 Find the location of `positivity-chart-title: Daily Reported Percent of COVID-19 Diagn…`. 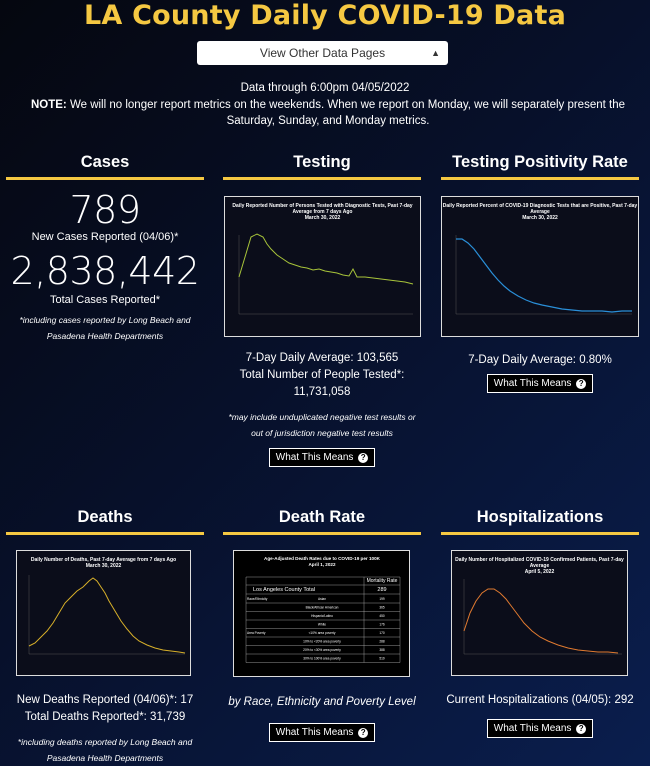

positivity-chart-title: Daily Reported Percent of COVID-19 Diagn… is located at coordinates (540, 212).